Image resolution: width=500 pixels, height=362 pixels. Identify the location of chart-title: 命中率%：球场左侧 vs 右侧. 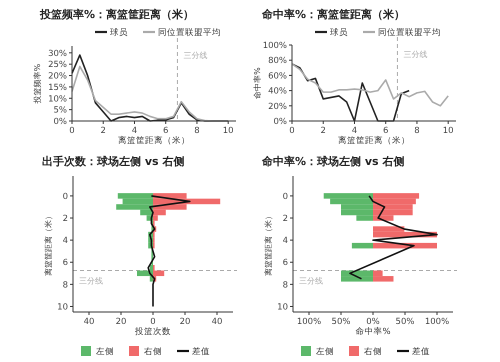
(332, 161).